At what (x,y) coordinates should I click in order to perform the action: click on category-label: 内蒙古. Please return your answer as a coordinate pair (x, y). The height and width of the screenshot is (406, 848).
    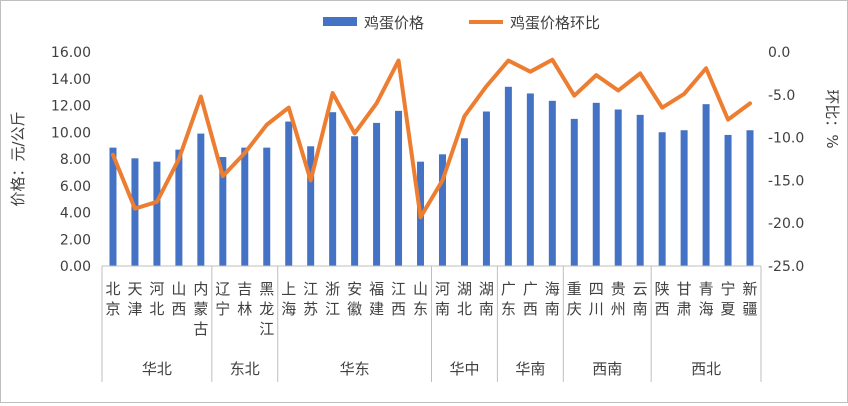
    Looking at the image, I should click on (200, 309).